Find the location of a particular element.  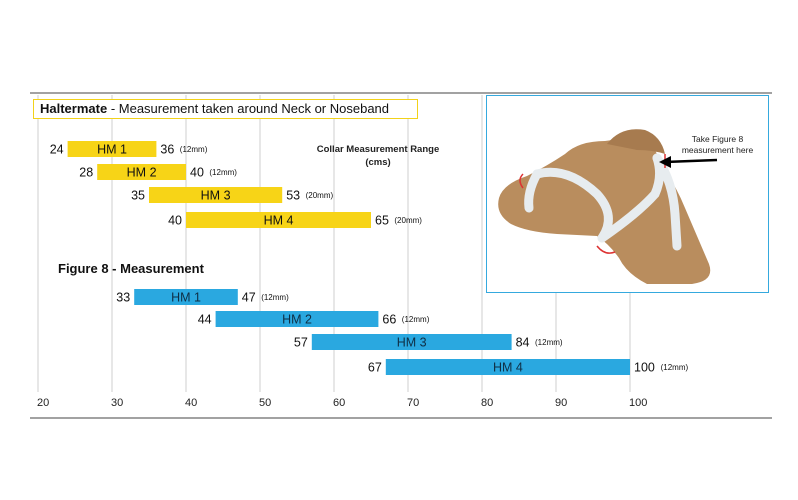

range-title-line2: (cms) is located at coordinates (378, 162).